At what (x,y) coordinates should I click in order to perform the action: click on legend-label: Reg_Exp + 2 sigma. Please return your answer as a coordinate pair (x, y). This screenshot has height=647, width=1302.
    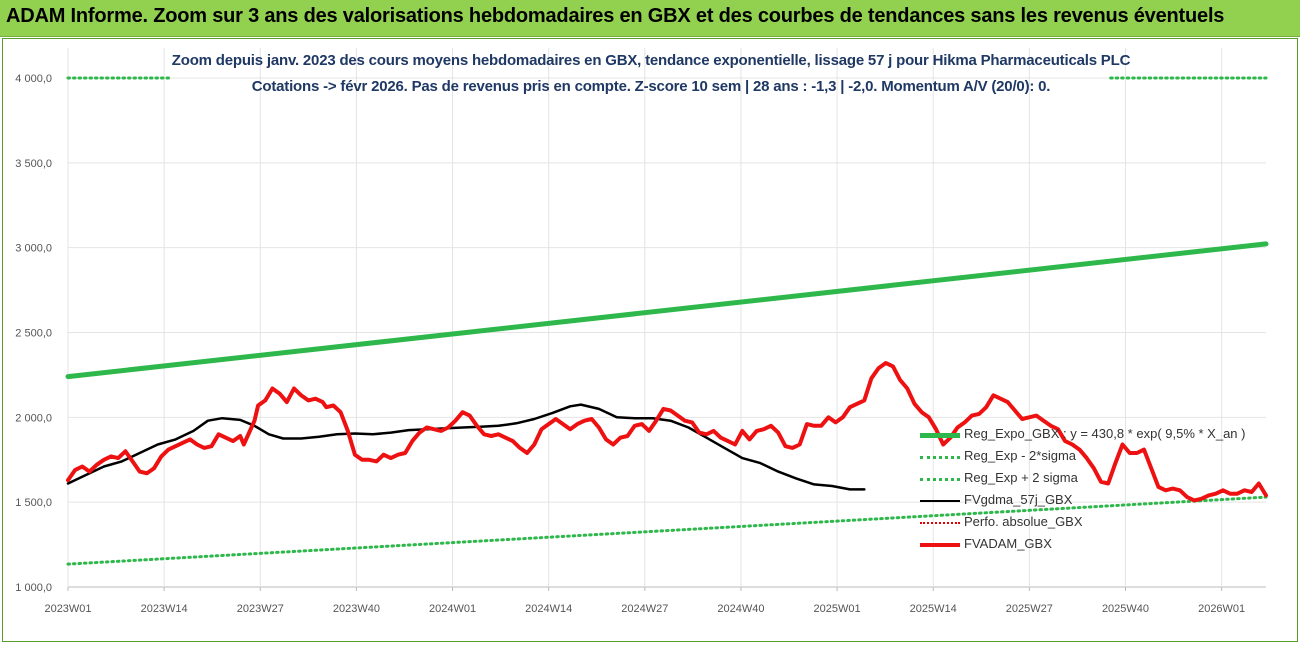
    Looking at the image, I should click on (1021, 477).